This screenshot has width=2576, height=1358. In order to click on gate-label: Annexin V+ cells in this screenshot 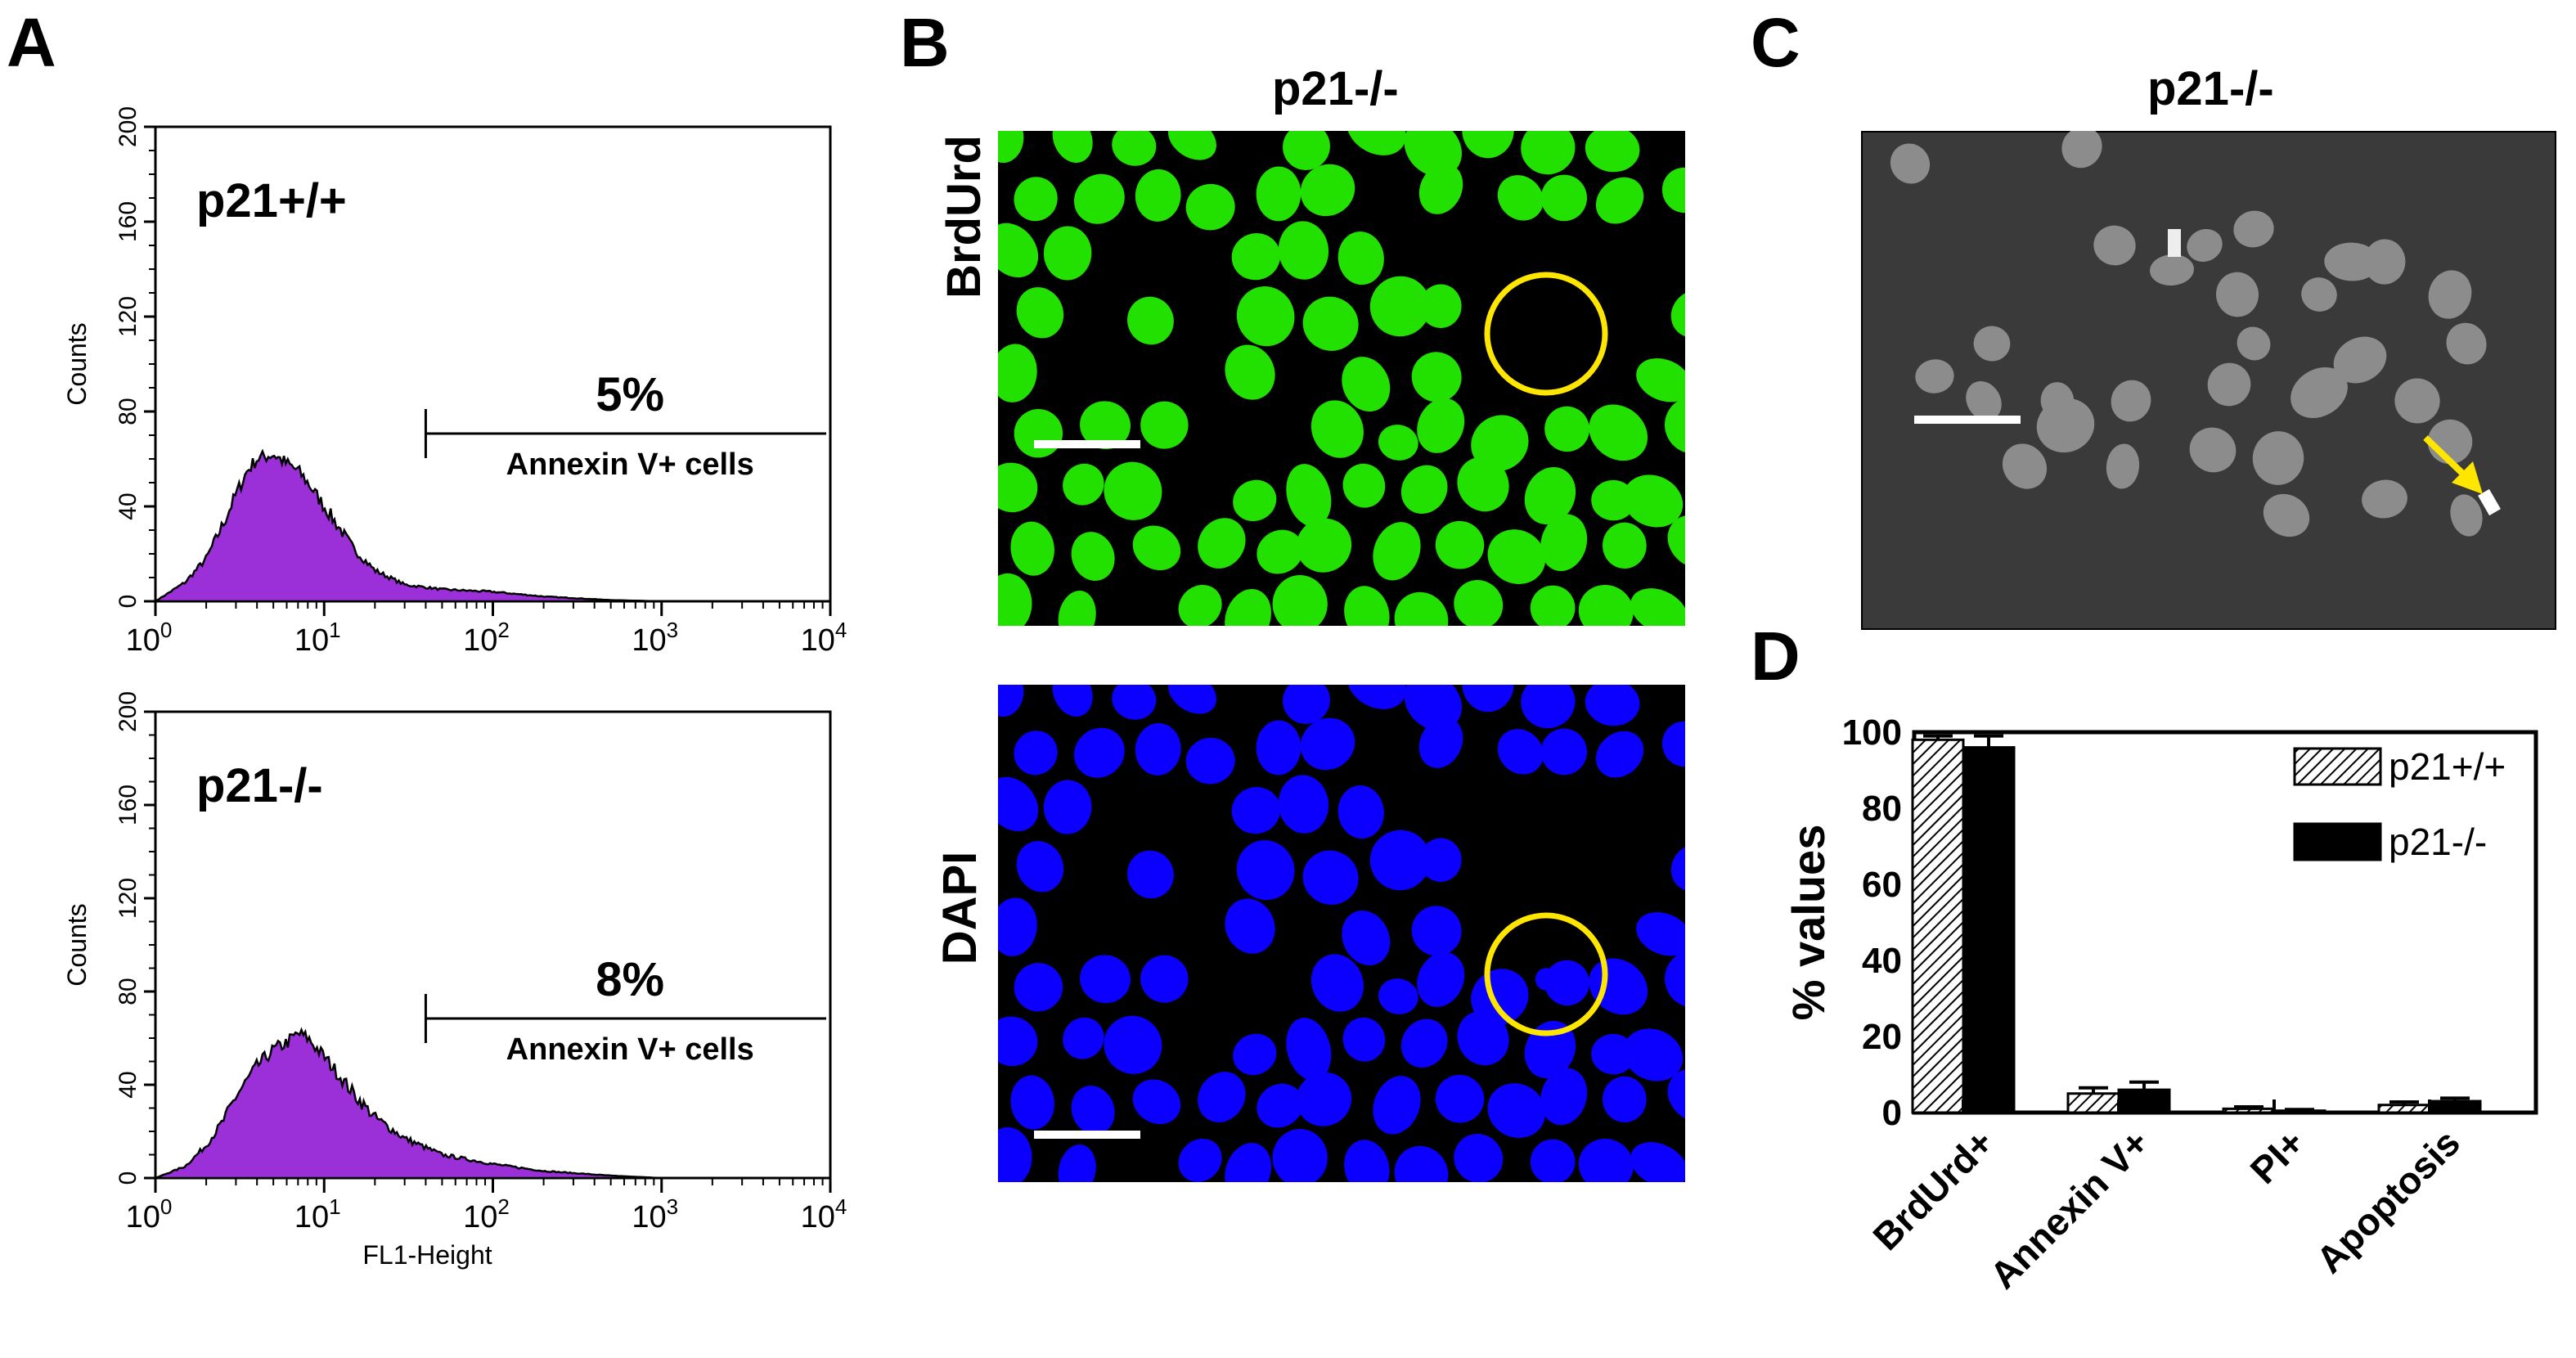, I will do `click(630, 465)`.